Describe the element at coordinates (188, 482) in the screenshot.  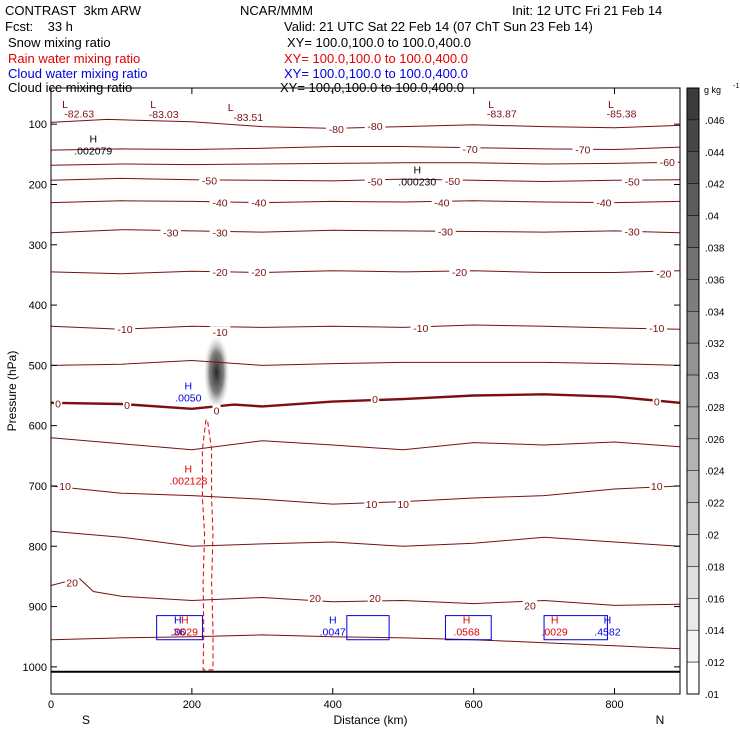
I see `extremum-value: .002128` at that location.